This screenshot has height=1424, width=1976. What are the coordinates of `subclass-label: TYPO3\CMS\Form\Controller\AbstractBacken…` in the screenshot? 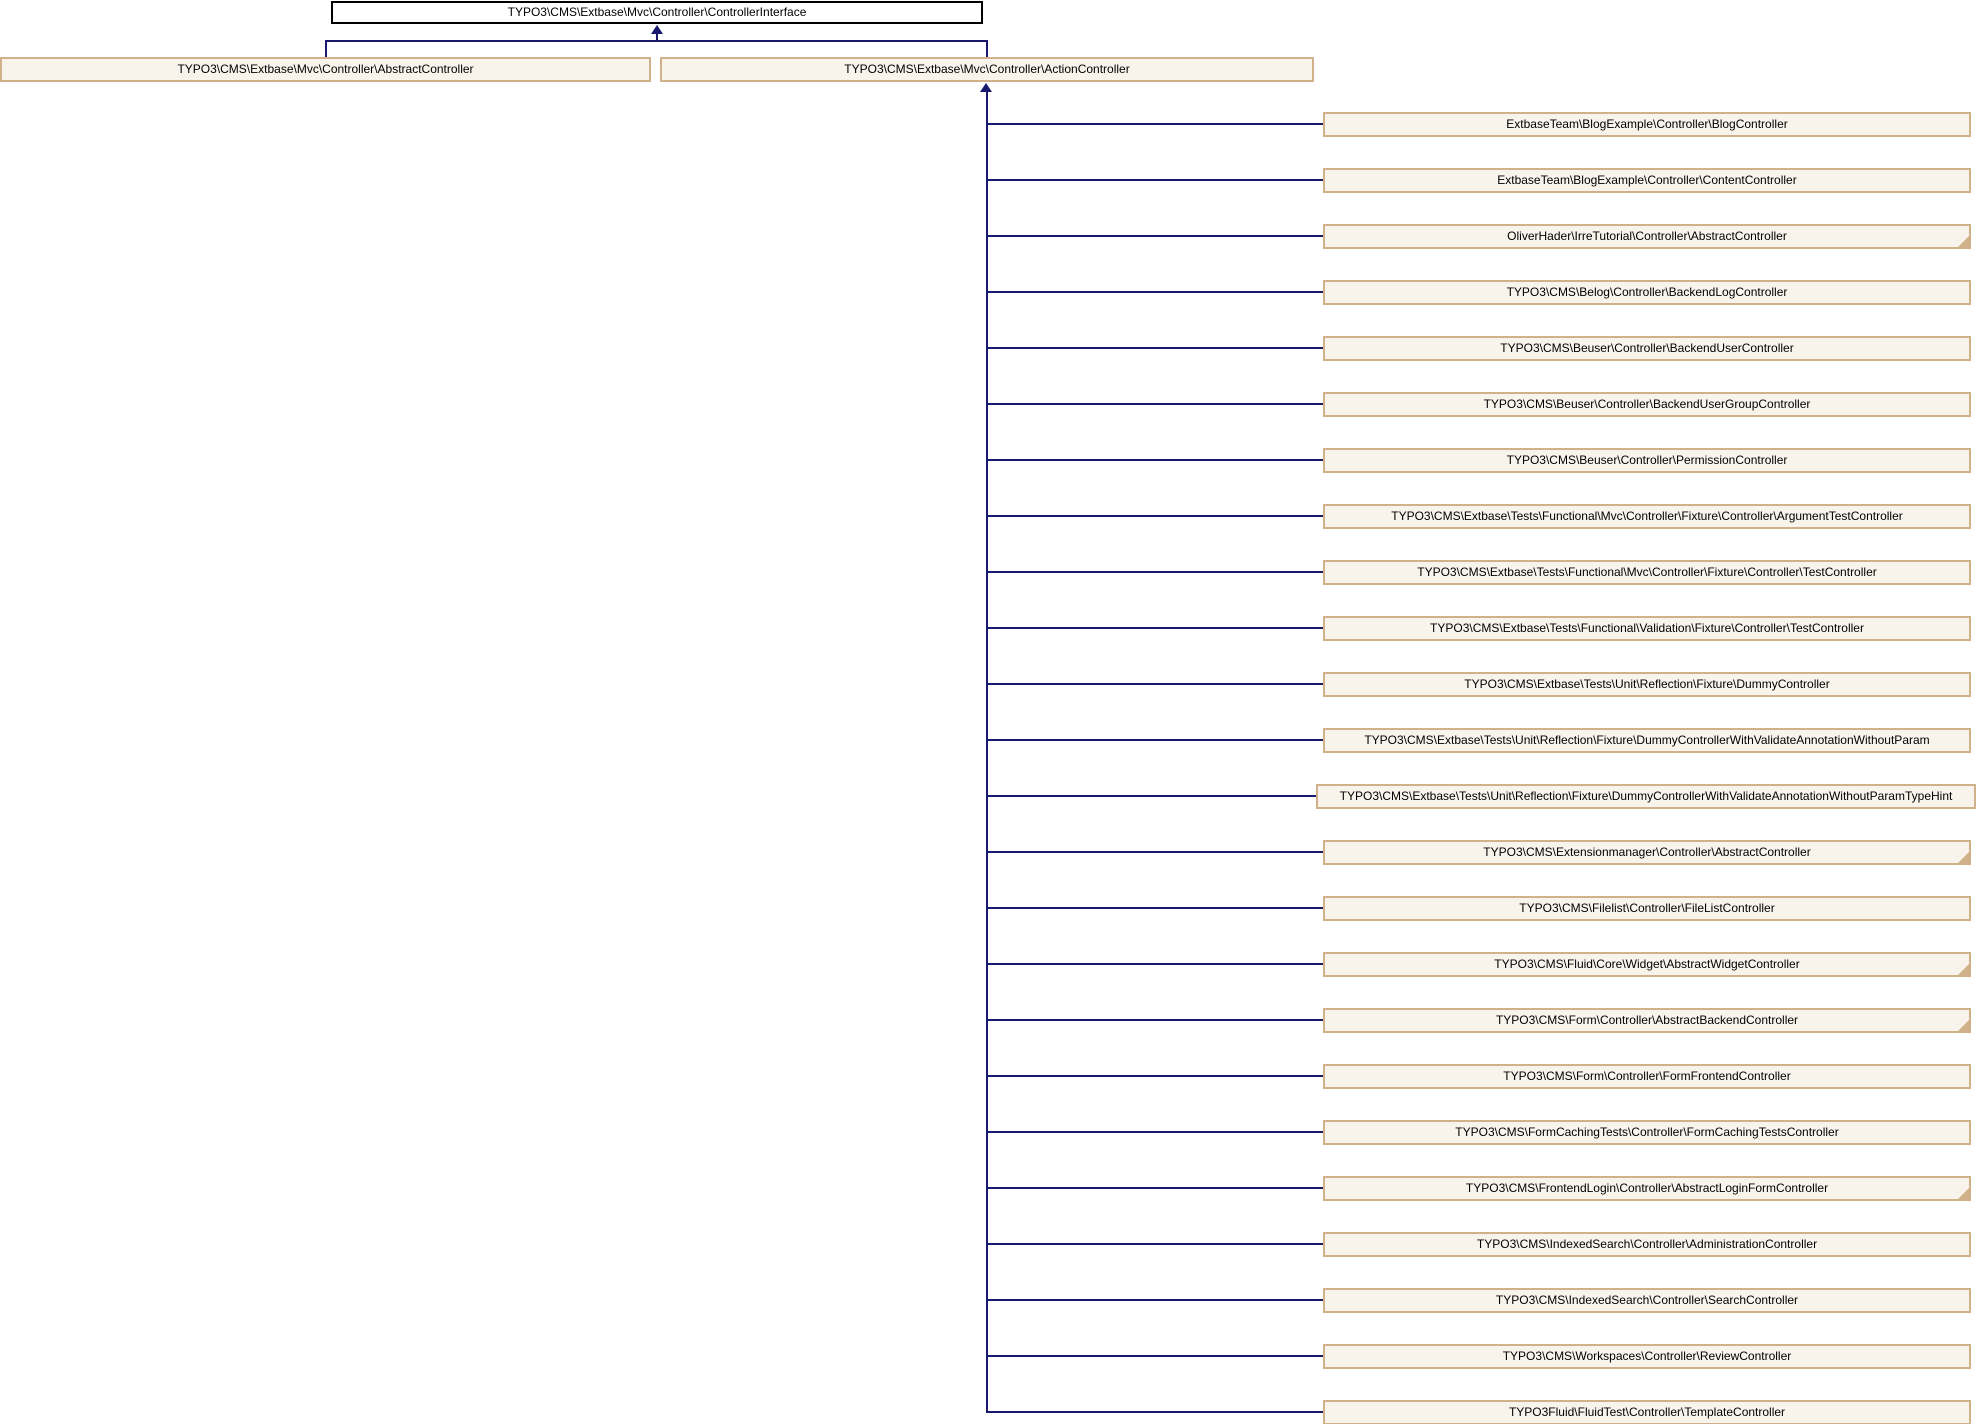 It's located at (1647, 1020).